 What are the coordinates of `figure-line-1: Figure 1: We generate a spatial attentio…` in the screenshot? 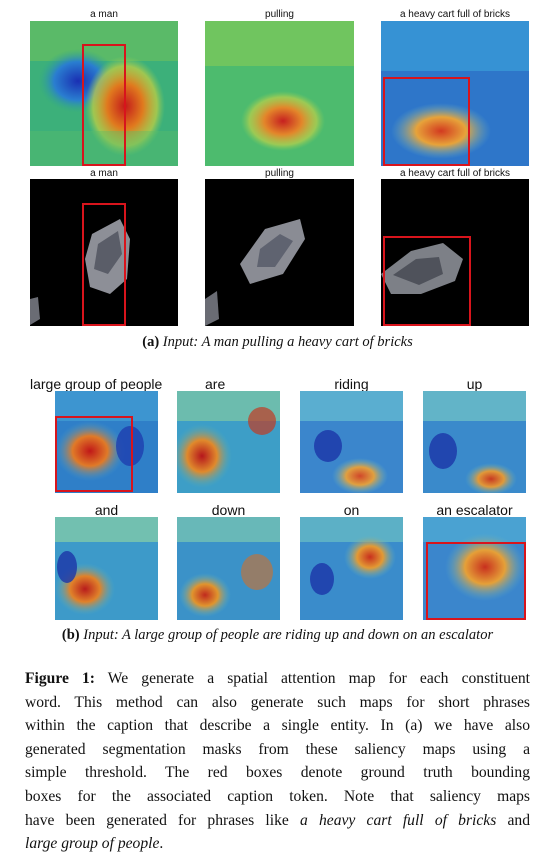 It's located at (277, 679).